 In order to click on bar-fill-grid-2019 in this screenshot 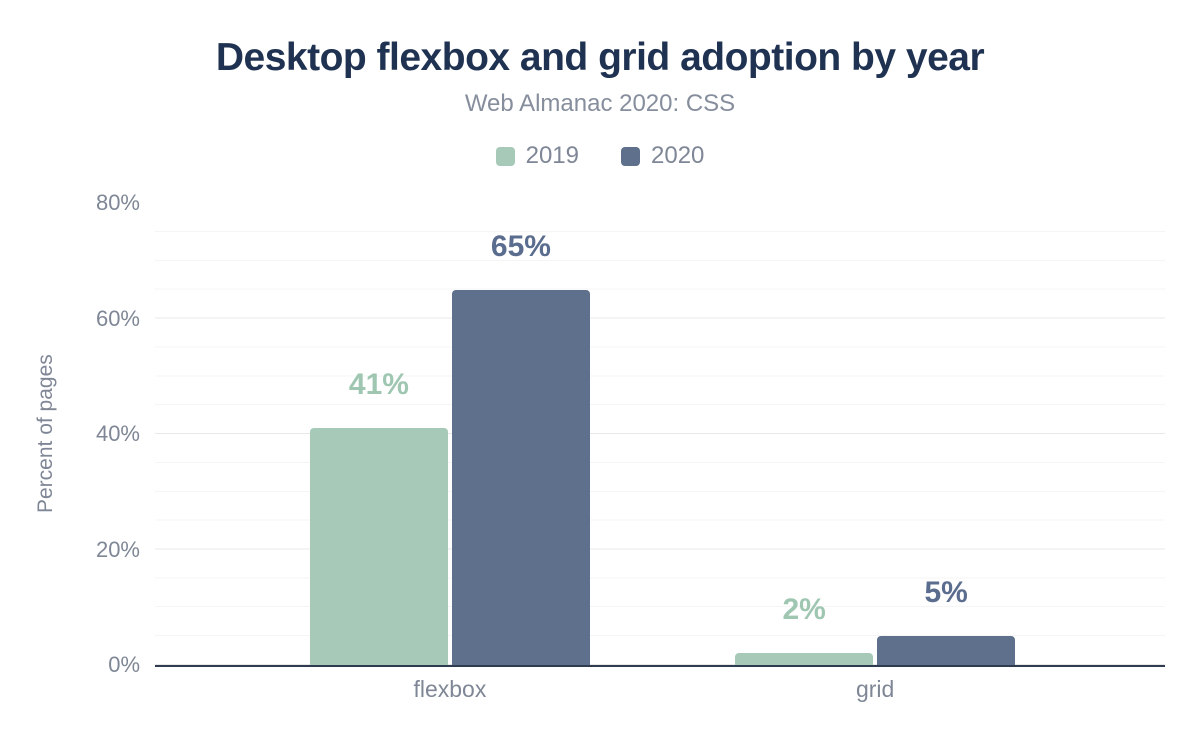, I will do `click(804, 659)`.